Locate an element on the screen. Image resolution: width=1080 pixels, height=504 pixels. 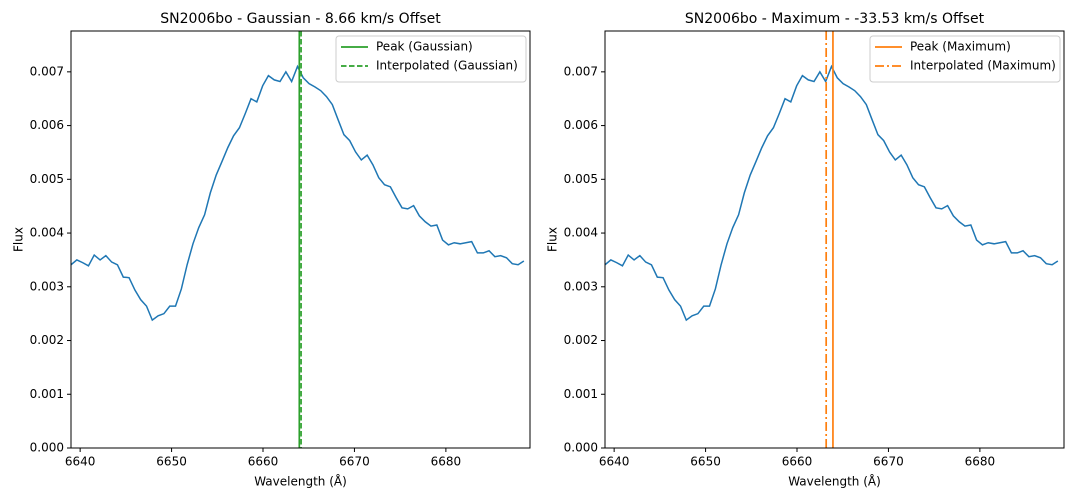
legend-label: Interpolated (Maximum) is located at coordinates (983, 66).